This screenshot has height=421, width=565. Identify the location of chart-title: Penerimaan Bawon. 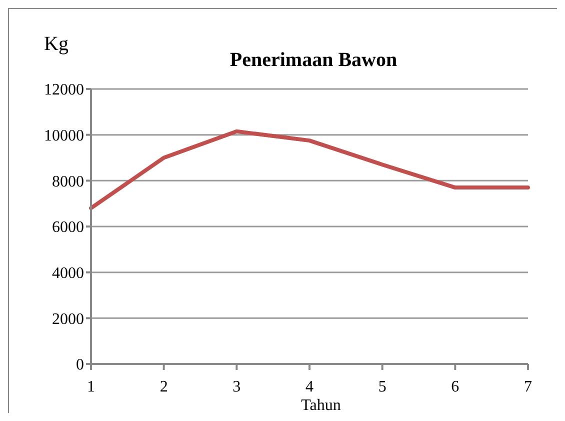
(314, 60).